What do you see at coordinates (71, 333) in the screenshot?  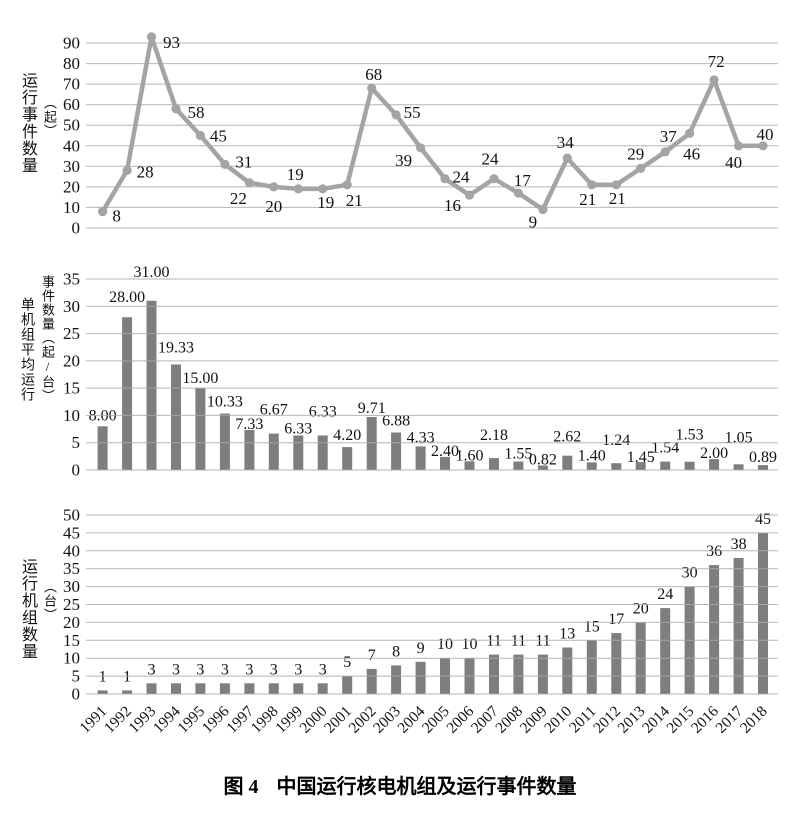 I see `y-tick-label: 25` at bounding box center [71, 333].